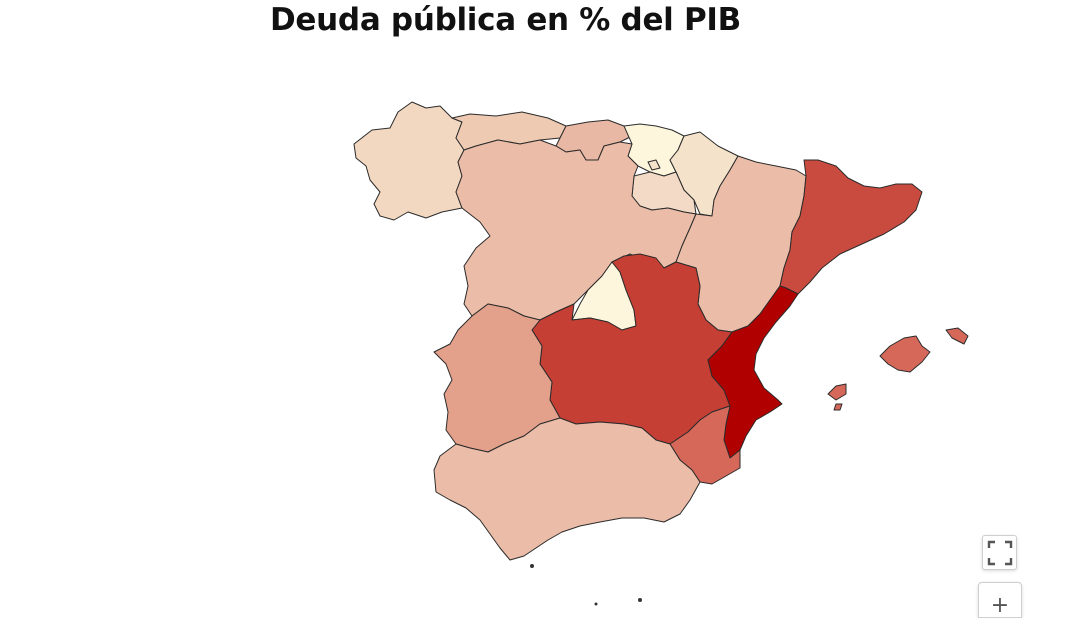 This screenshot has width=1080, height=618. What do you see at coordinates (654, 165) in the screenshot?
I see `enclave-trevino` at bounding box center [654, 165].